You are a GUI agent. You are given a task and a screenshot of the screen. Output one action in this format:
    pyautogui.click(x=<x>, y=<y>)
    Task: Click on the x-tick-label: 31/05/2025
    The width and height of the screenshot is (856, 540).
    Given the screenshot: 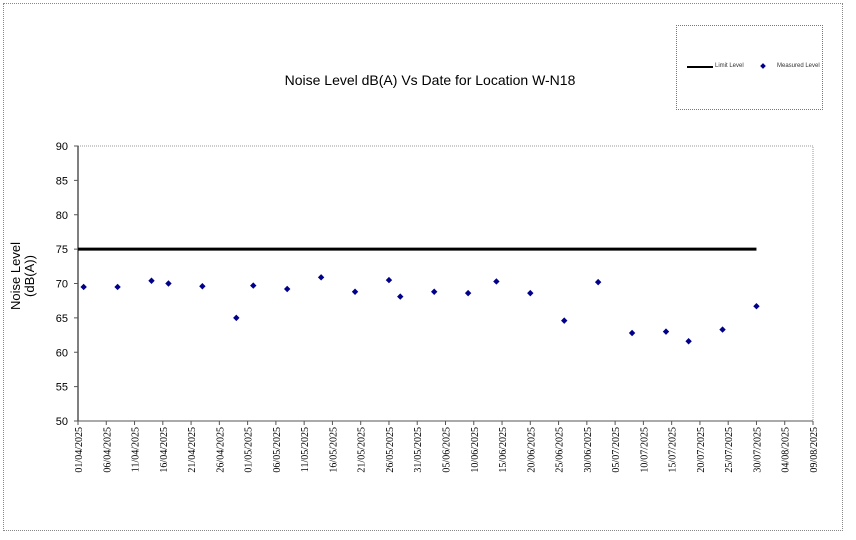 What is the action you would take?
    pyautogui.click(x=418, y=450)
    